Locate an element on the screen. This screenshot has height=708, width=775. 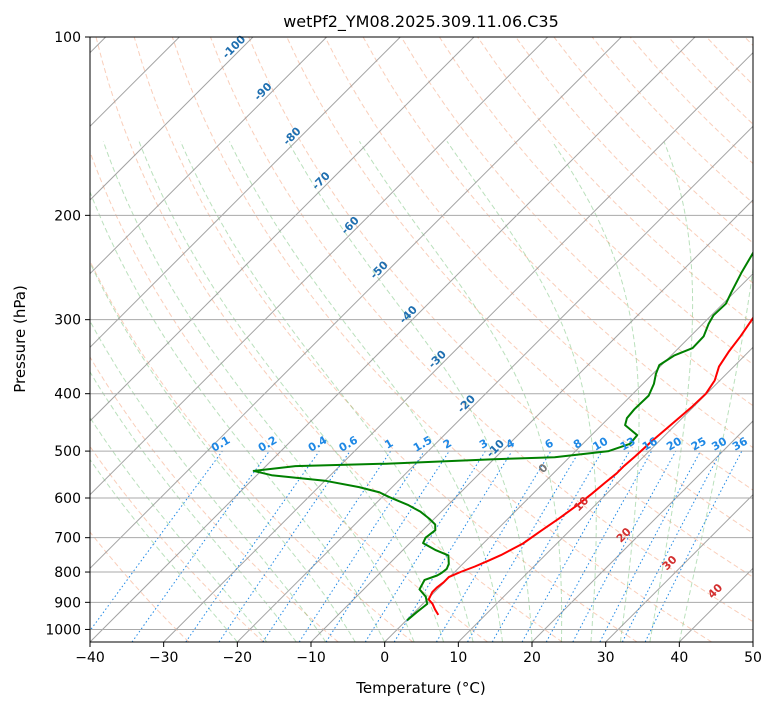
x-axis-ticks: −40 −30 −20 −10 0 10 20 30 40 50 is located at coordinates (418, 654).